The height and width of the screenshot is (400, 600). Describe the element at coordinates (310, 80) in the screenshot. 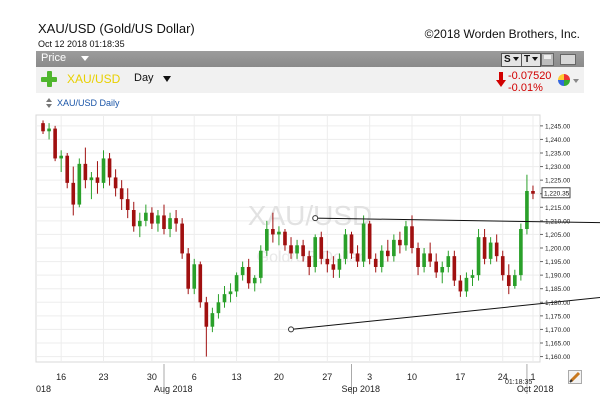

I see `symbol-toolbar: XAU/USD Day -0.07520 -0.01%` at that location.